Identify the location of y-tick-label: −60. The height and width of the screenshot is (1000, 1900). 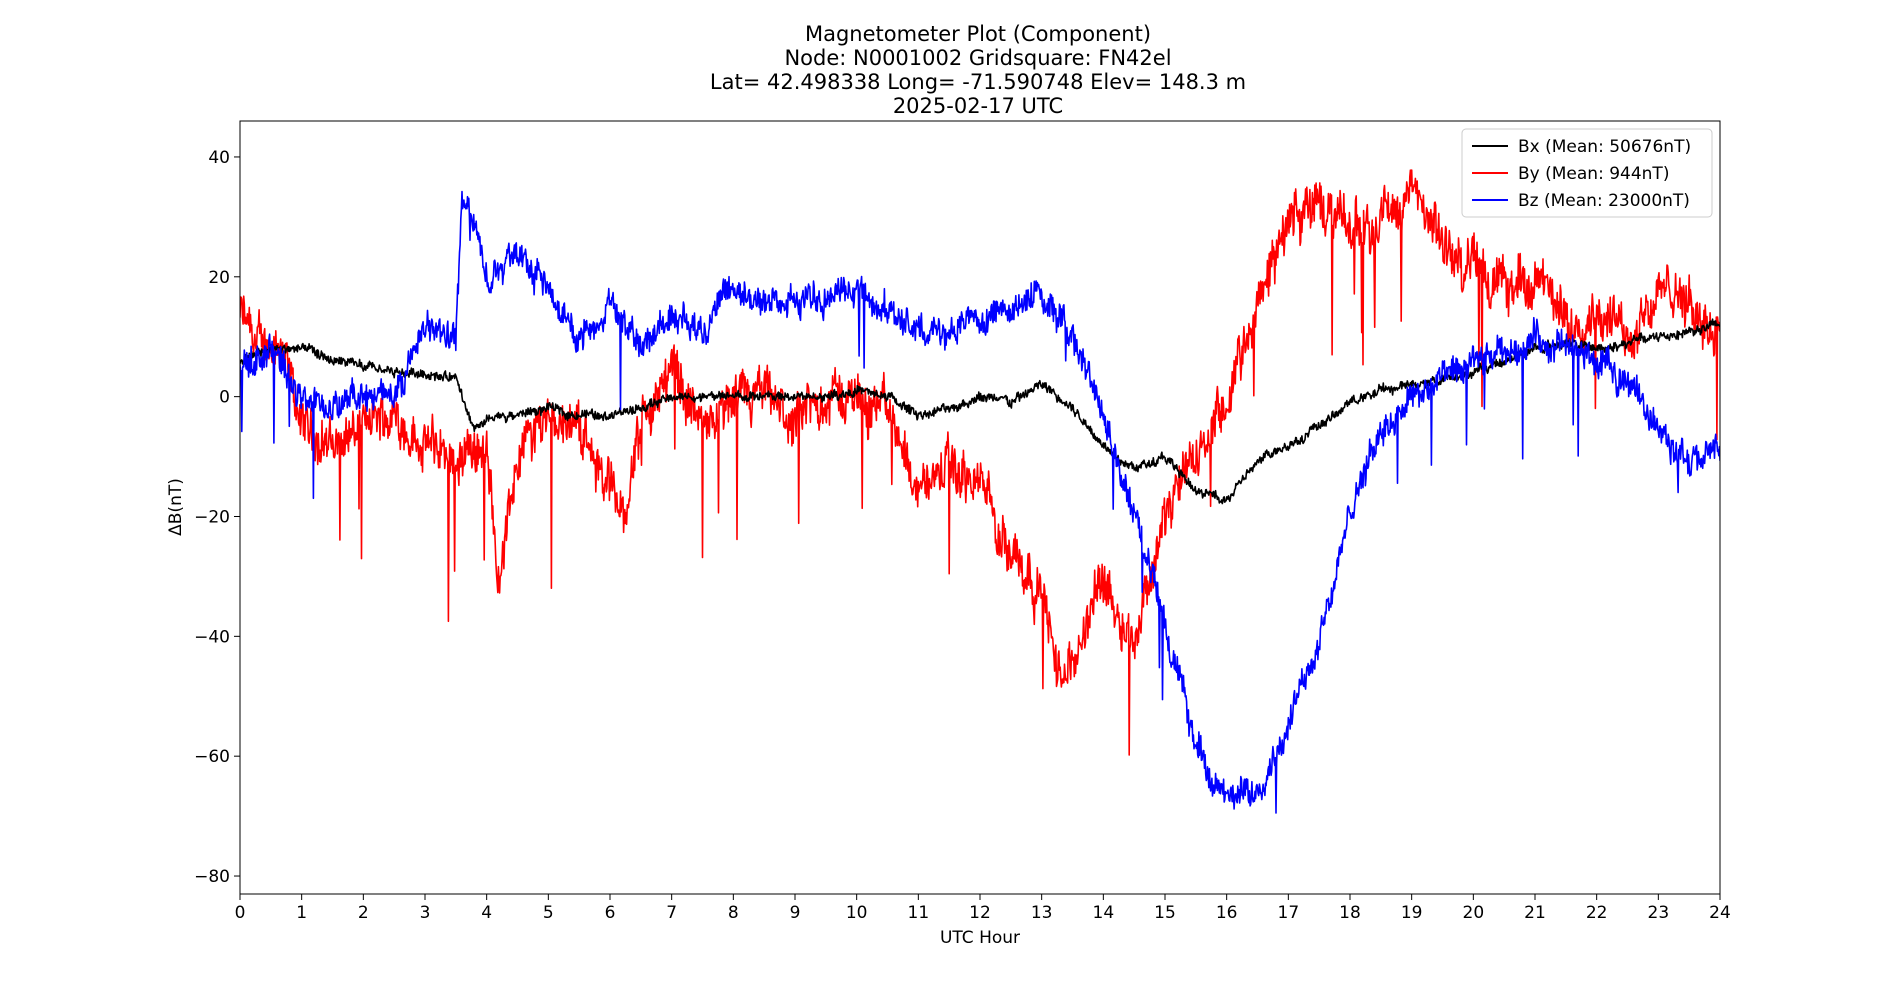
(212, 757).